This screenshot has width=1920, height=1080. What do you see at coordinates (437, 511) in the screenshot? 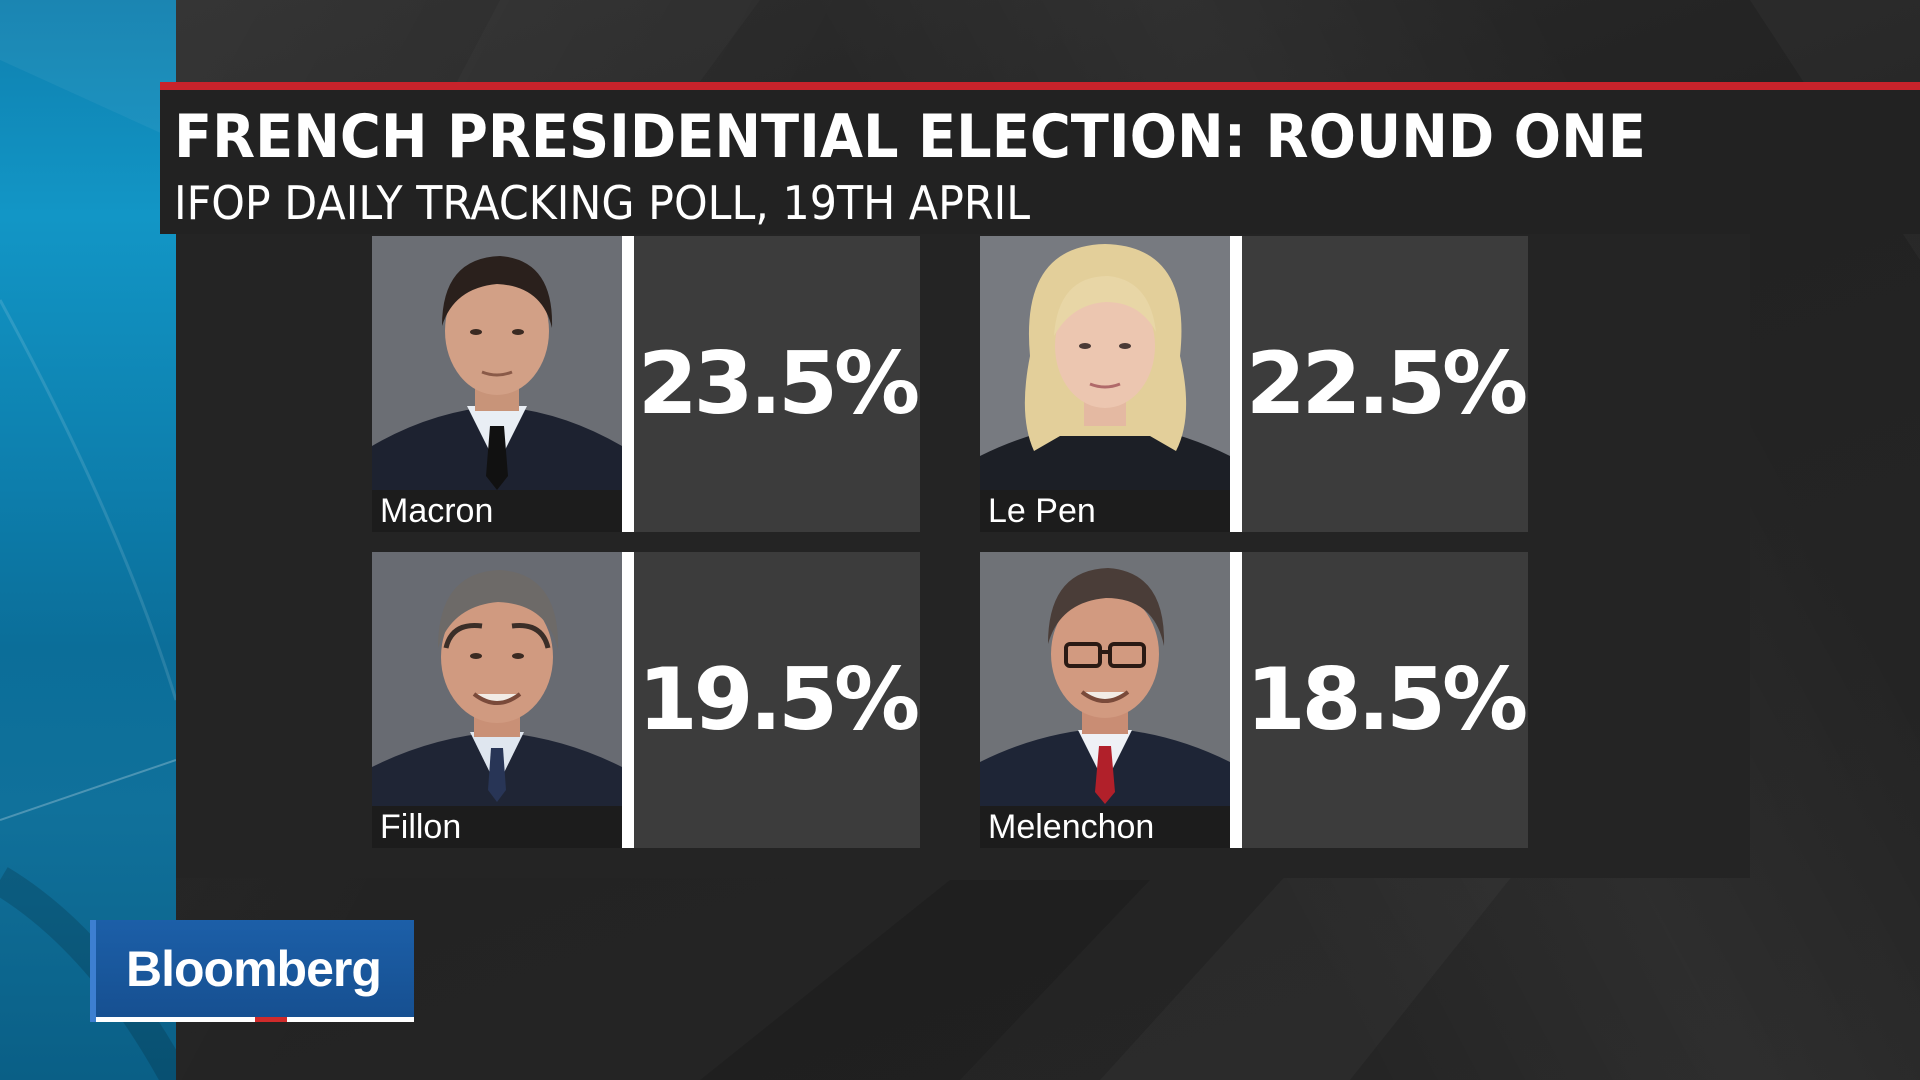
I see `candidate-name: Macron` at bounding box center [437, 511].